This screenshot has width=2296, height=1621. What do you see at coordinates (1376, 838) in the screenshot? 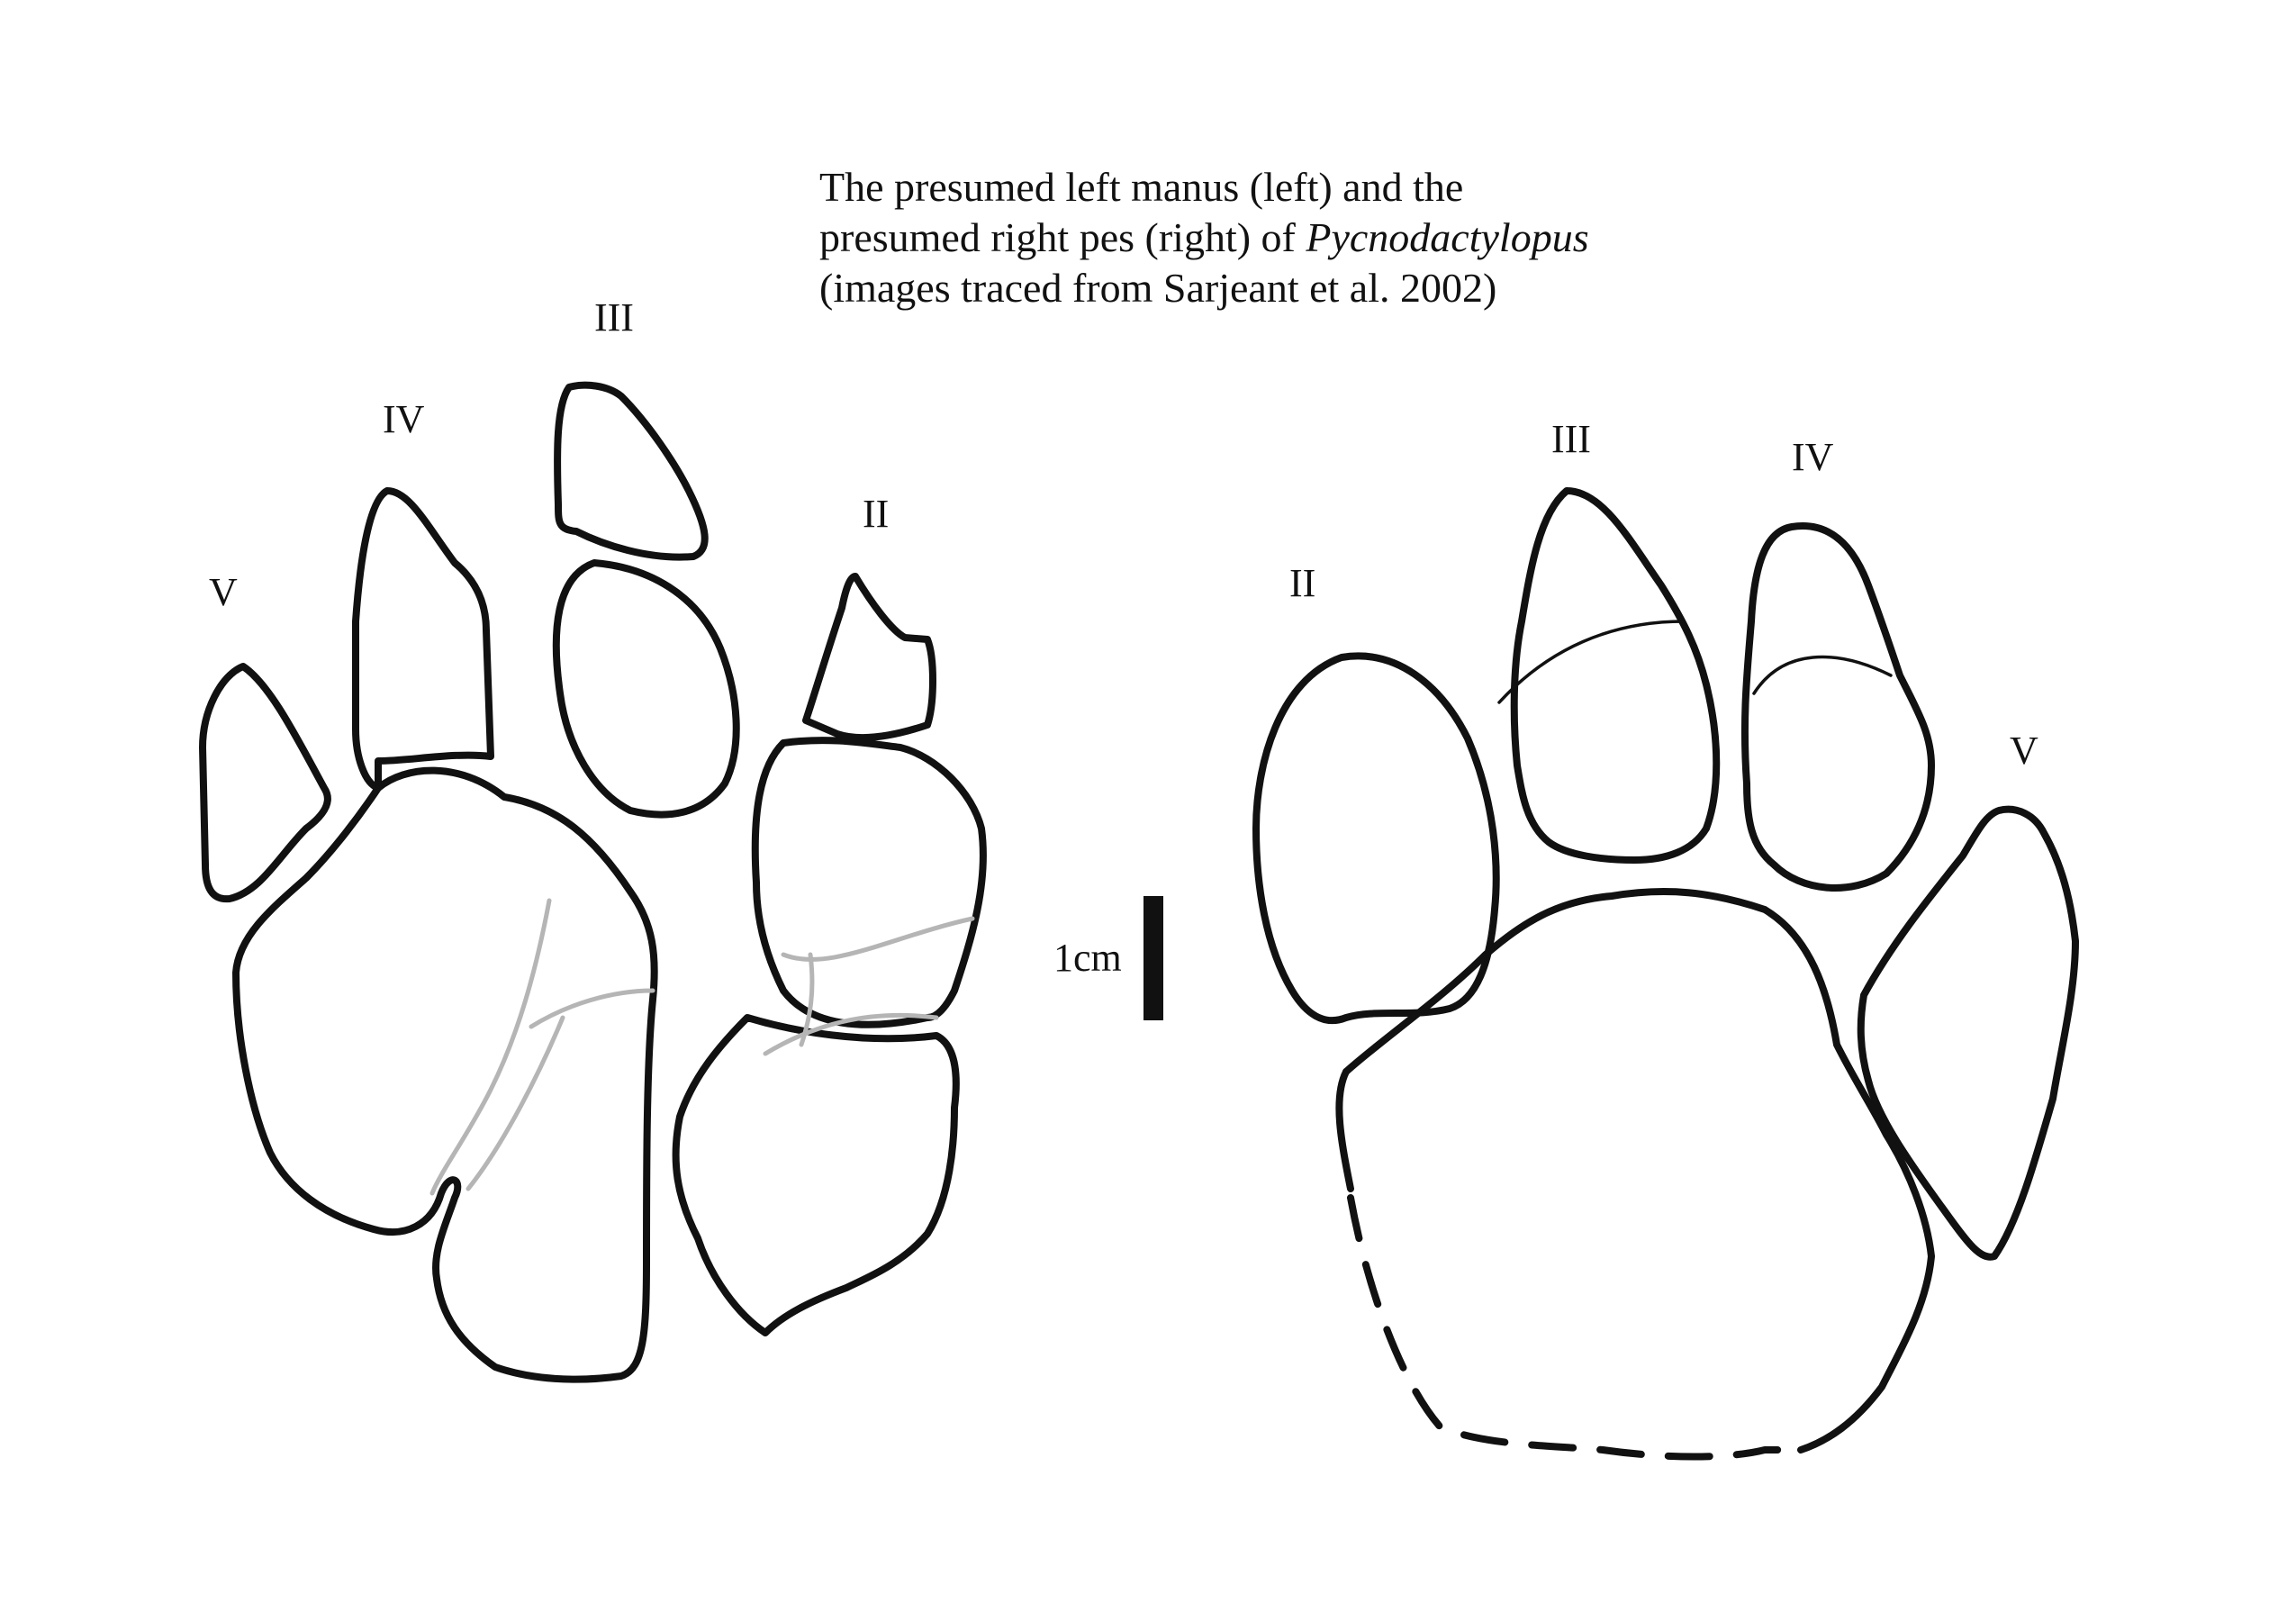
I see `pes-digit-ii-pad` at bounding box center [1376, 838].